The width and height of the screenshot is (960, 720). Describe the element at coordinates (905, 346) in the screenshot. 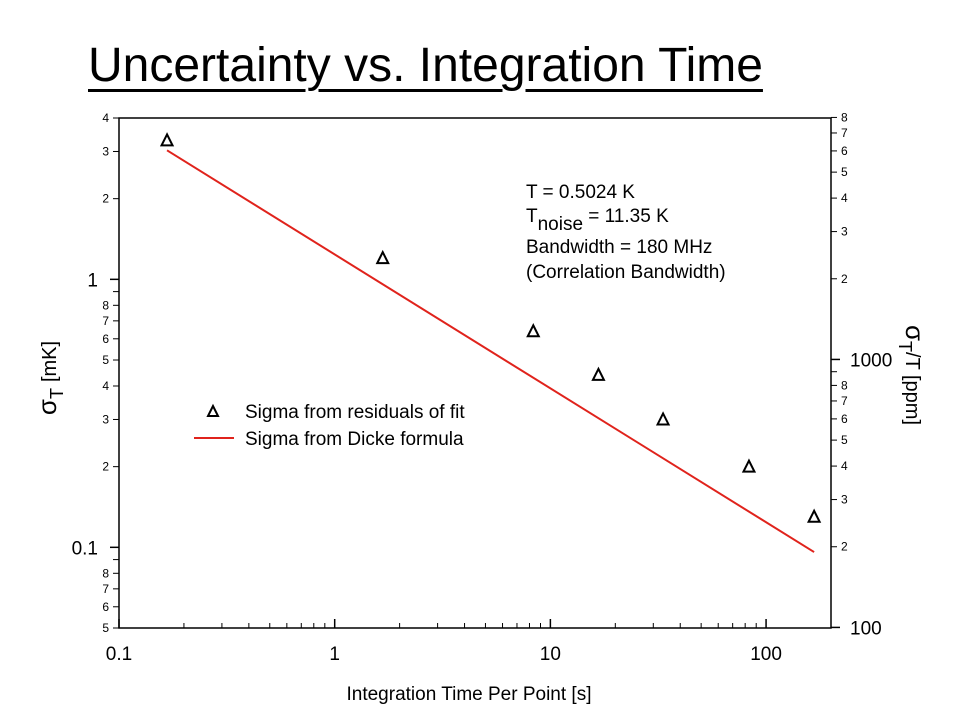

I see `y-right-sub: T` at that location.